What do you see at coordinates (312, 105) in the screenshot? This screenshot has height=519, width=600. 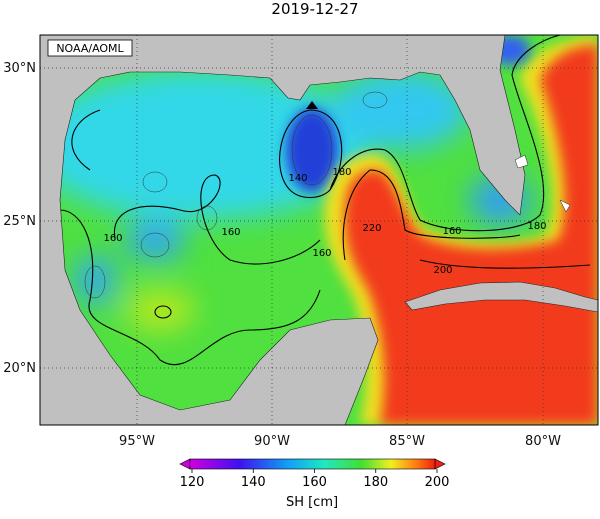 I see `marker` at bounding box center [312, 105].